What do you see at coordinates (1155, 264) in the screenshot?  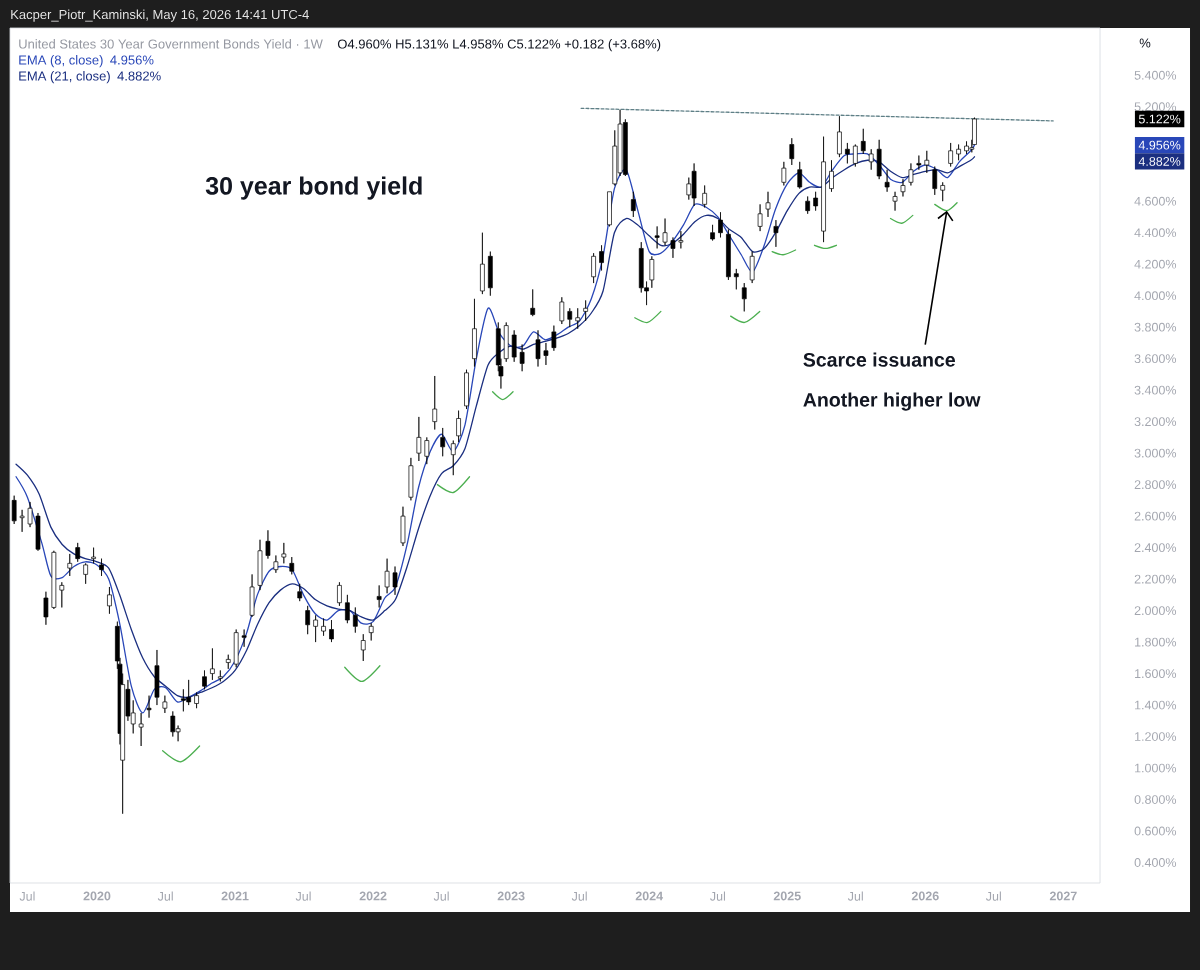 I see `y-tick-label: 4.200%` at bounding box center [1155, 264].